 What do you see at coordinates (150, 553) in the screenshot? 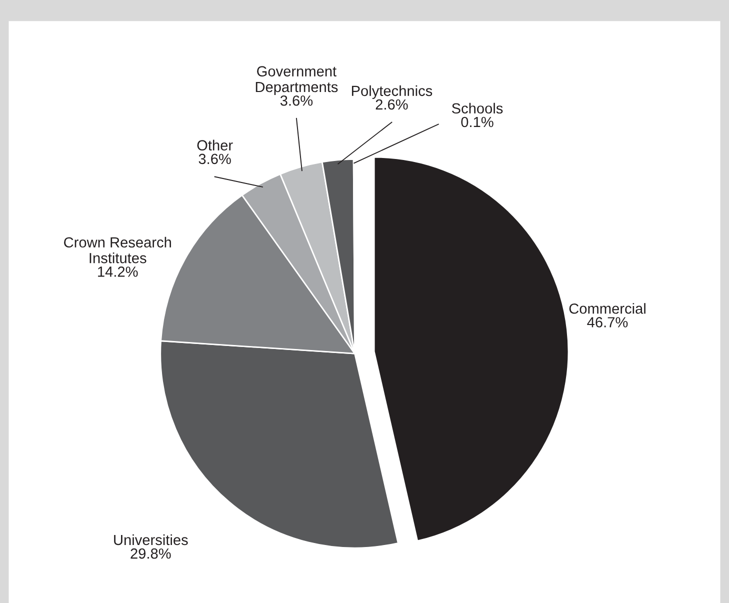
I see `data-label: 29.8%` at bounding box center [150, 553].